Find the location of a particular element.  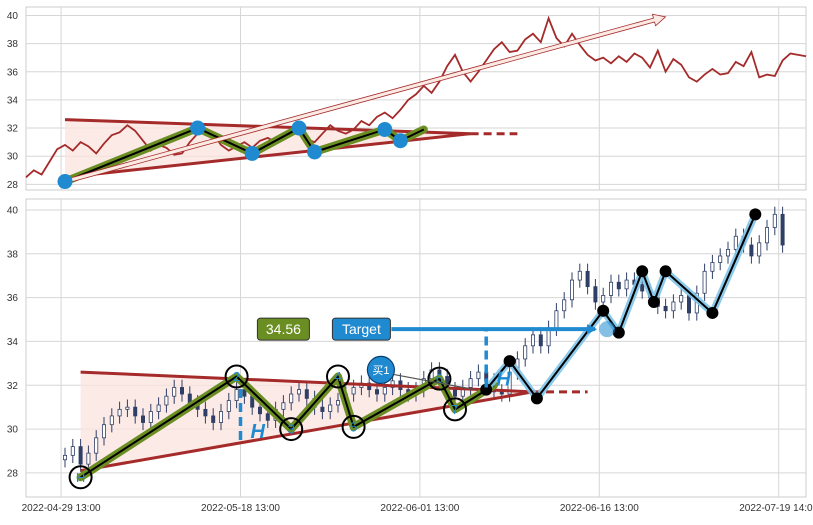

target-circle is located at coordinates (607, 329).